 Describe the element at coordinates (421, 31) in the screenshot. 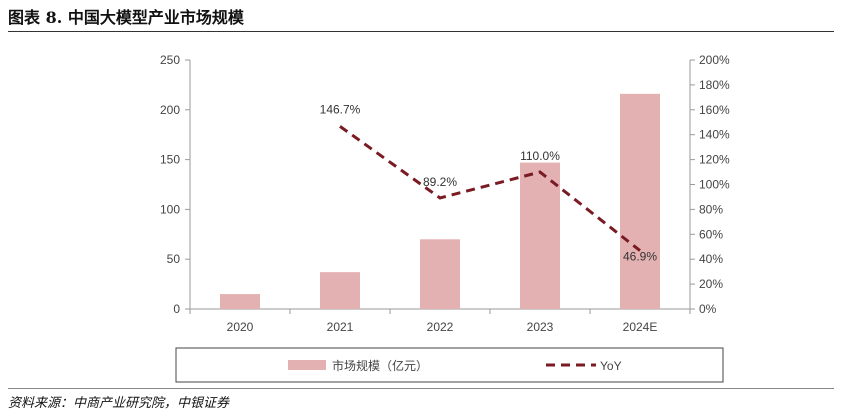

I see `title-rule` at that location.